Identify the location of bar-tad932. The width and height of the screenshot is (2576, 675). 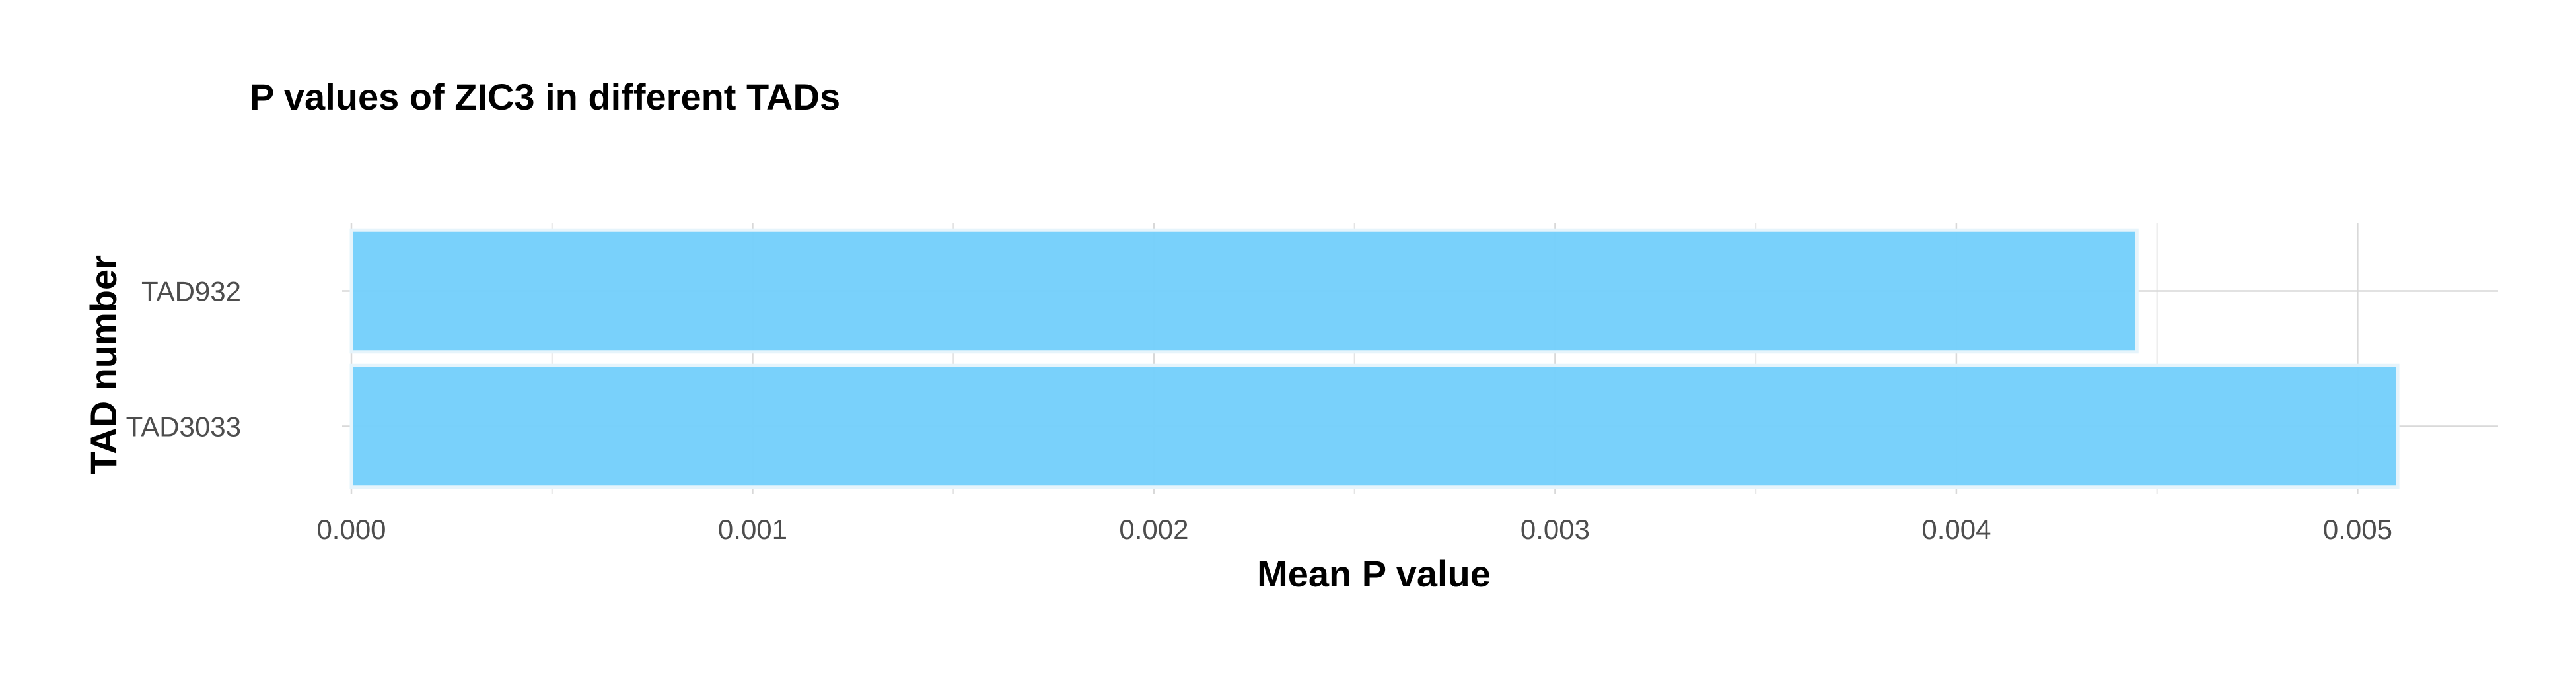
(1244, 291).